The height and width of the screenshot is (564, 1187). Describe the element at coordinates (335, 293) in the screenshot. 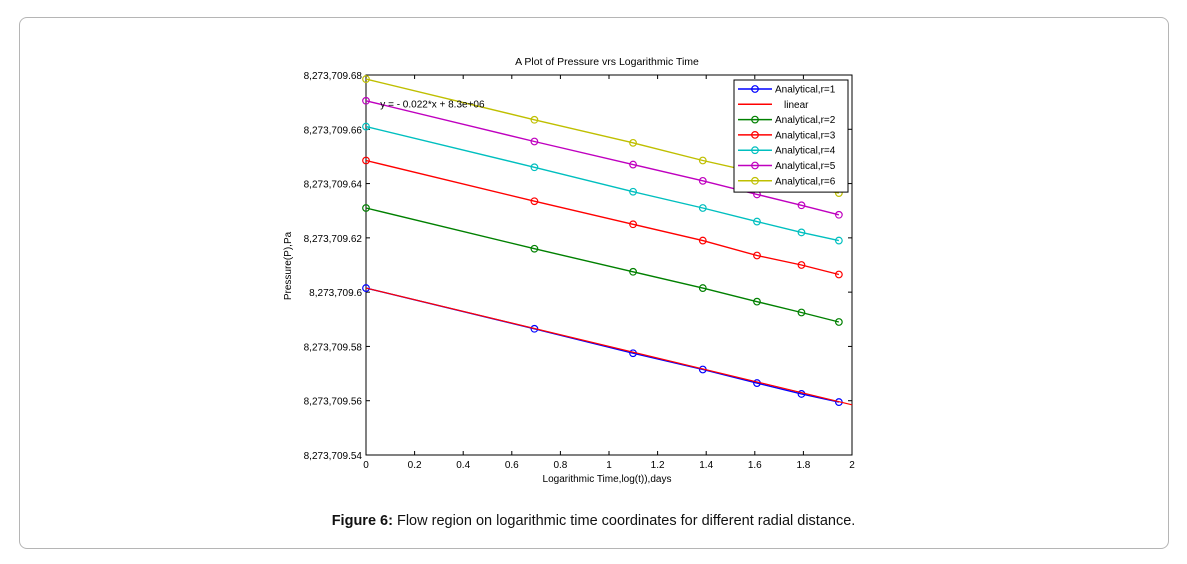

I see `y-tick-label: 8,273,709.6` at that location.